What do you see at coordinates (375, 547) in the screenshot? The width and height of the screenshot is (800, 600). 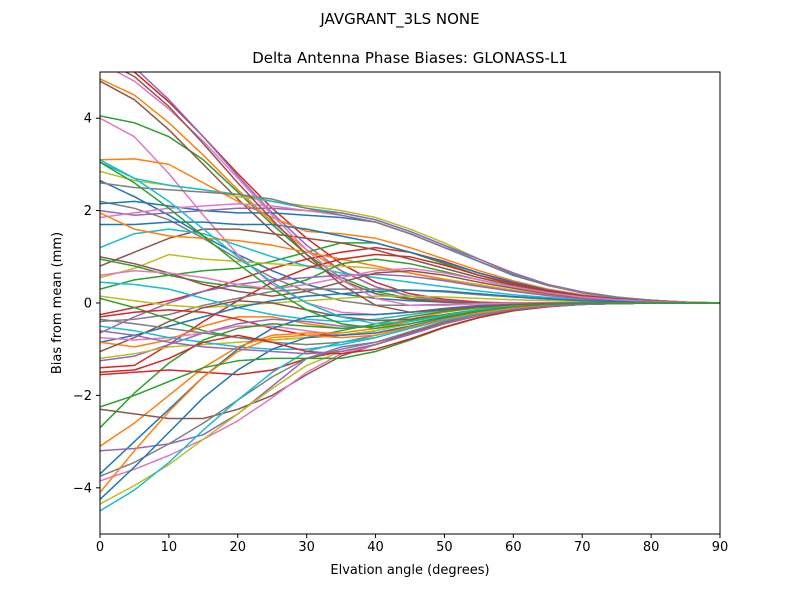 I see `x-tick-label: 40` at bounding box center [375, 547].